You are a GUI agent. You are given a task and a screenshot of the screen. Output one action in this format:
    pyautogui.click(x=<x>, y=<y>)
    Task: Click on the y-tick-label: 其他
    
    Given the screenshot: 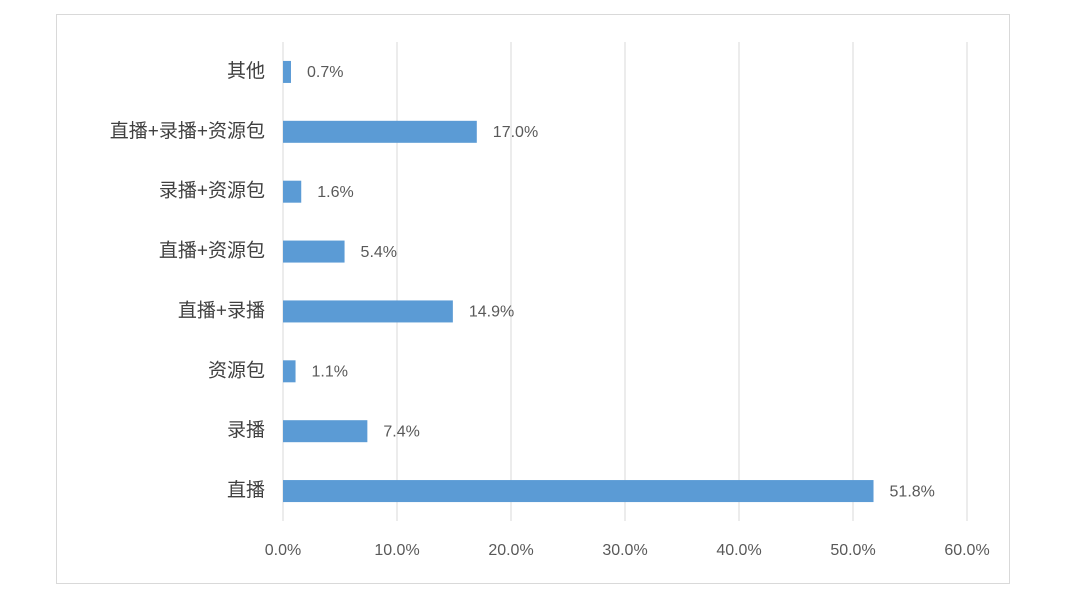 What is the action you would take?
    pyautogui.click(x=246, y=71)
    